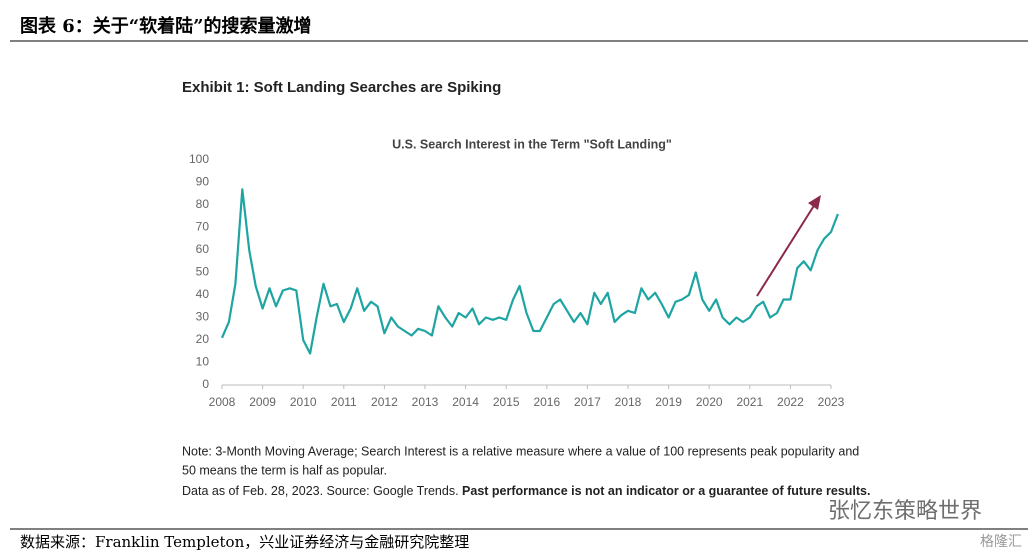 This screenshot has height=556, width=1035. Describe the element at coordinates (384, 402) in the screenshot. I see `x-tick-label: 2012` at that location.